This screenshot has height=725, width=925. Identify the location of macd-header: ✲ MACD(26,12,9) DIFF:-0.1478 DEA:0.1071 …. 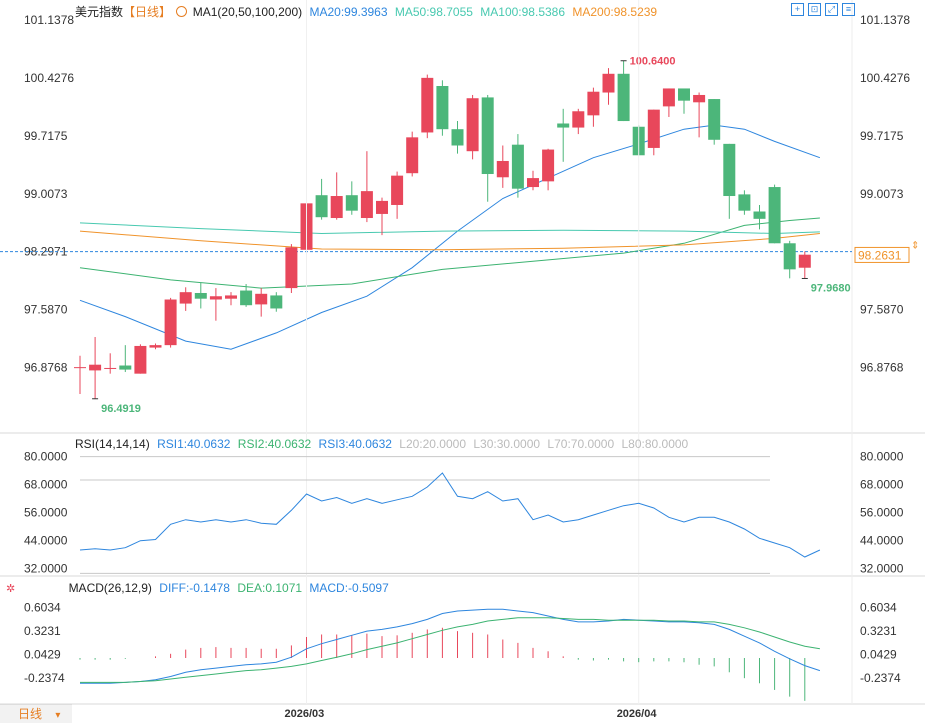
(197, 588).